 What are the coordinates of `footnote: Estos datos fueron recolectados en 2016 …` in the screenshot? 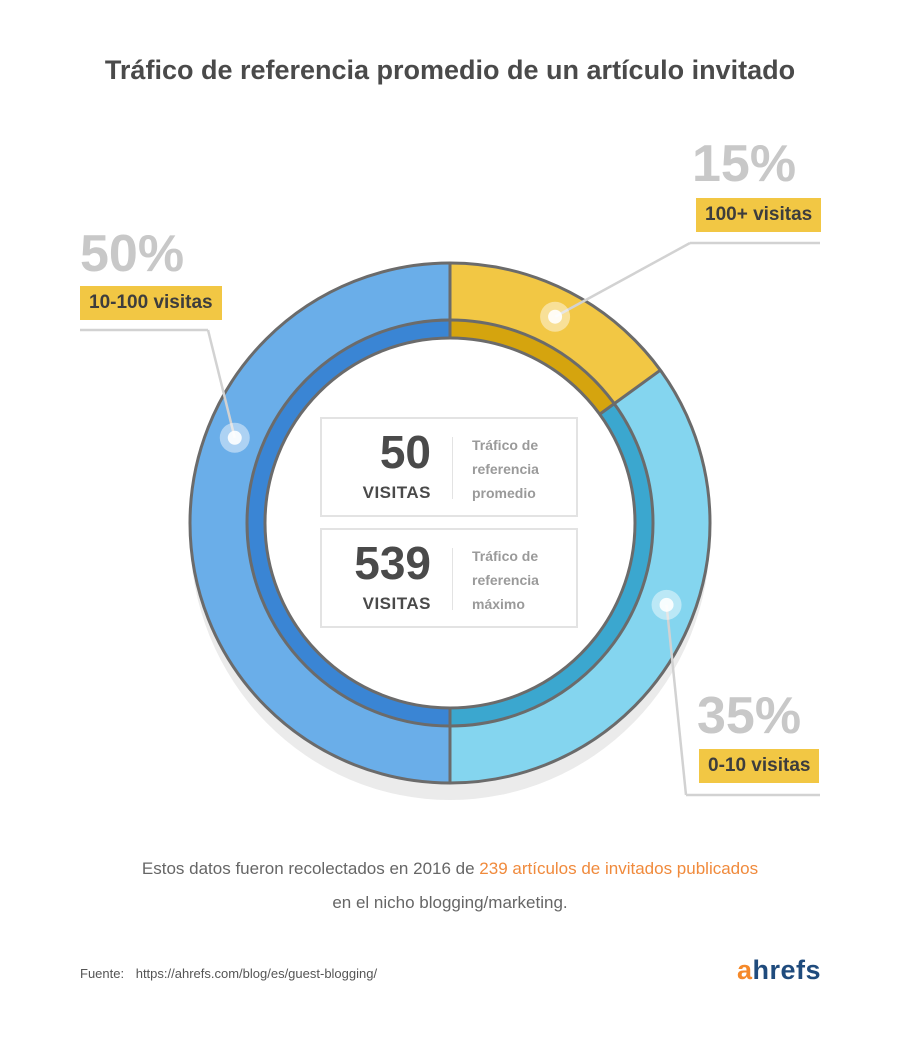 It's located at (450, 886).